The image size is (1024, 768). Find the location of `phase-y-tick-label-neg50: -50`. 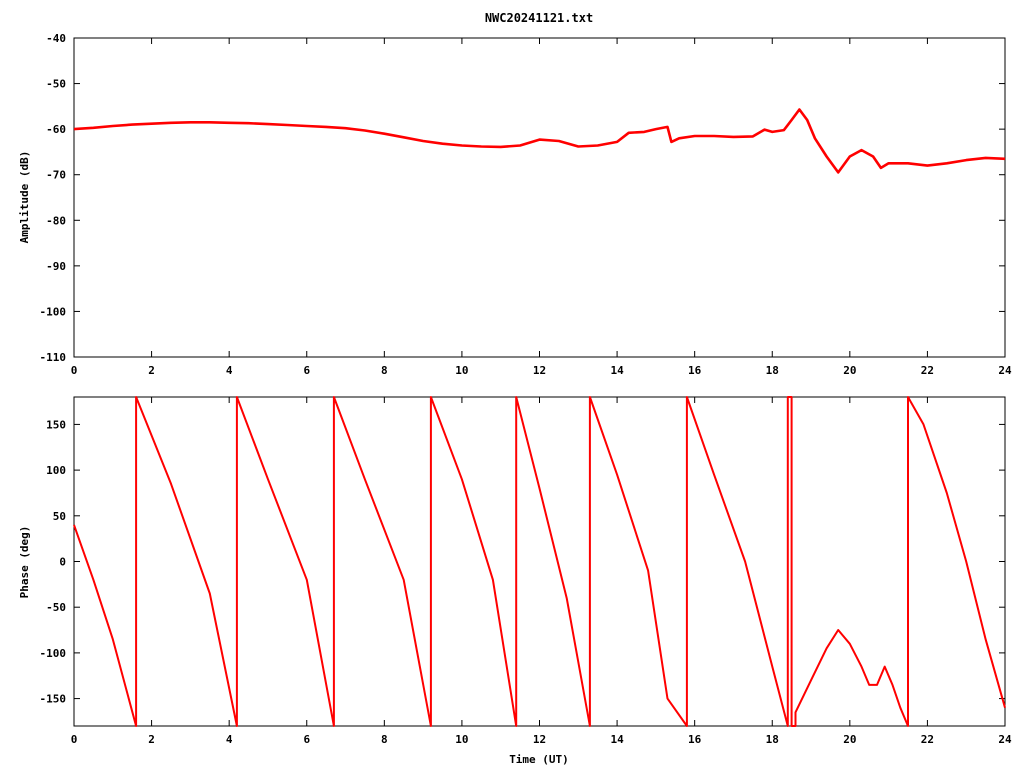

phase-y-tick-label-neg50: -50 is located at coordinates (56, 607).